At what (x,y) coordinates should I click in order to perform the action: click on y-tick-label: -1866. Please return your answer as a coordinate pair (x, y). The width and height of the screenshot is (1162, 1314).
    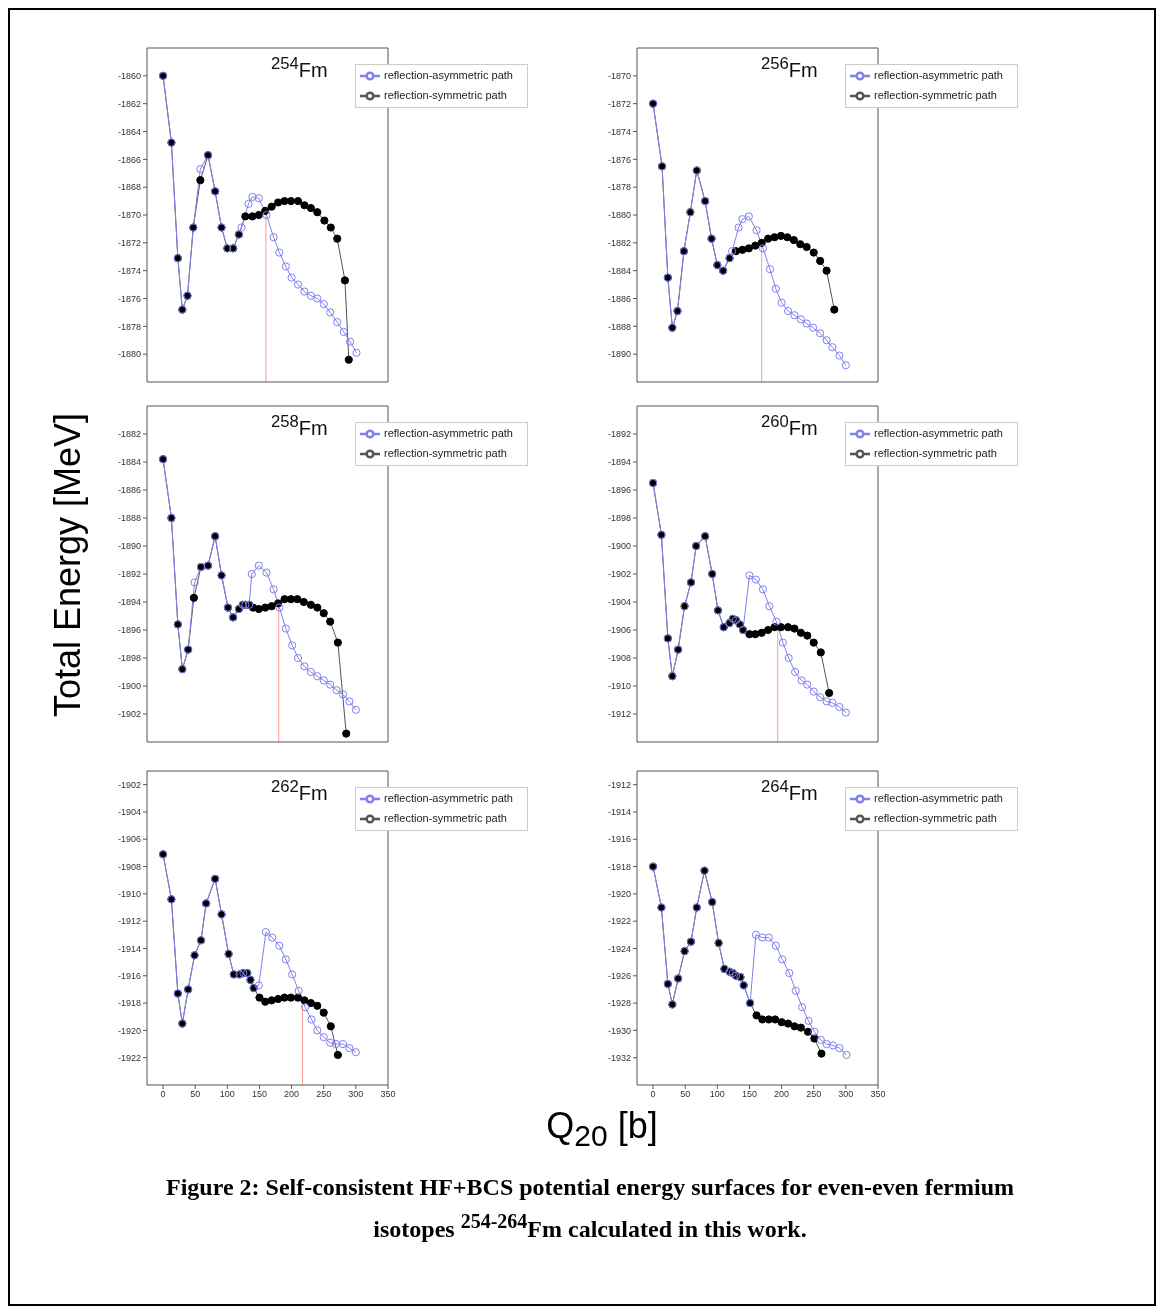
    Looking at the image, I should click on (129, 159).